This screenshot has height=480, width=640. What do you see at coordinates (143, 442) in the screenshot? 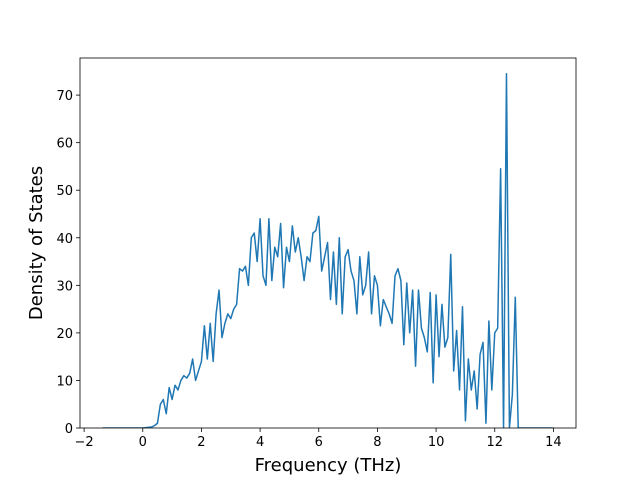
I see `x-tick-label: 0` at bounding box center [143, 442].